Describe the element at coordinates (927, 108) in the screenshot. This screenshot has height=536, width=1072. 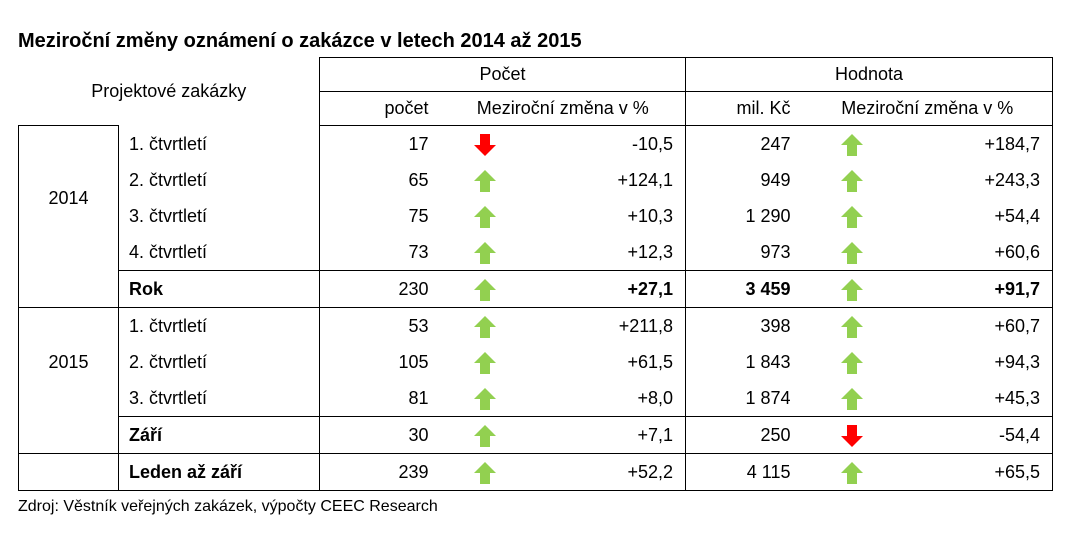
I see `col-header-value-change: Meziroční změna v %` at that location.